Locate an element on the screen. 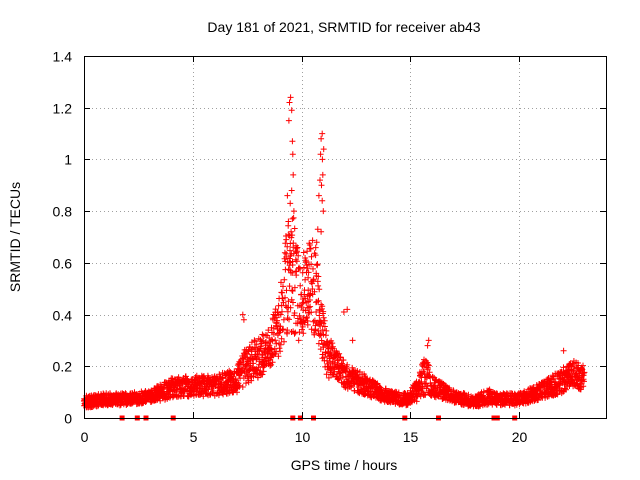 The height and width of the screenshot is (480, 640). y-tick-label: 0 is located at coordinates (68, 419).